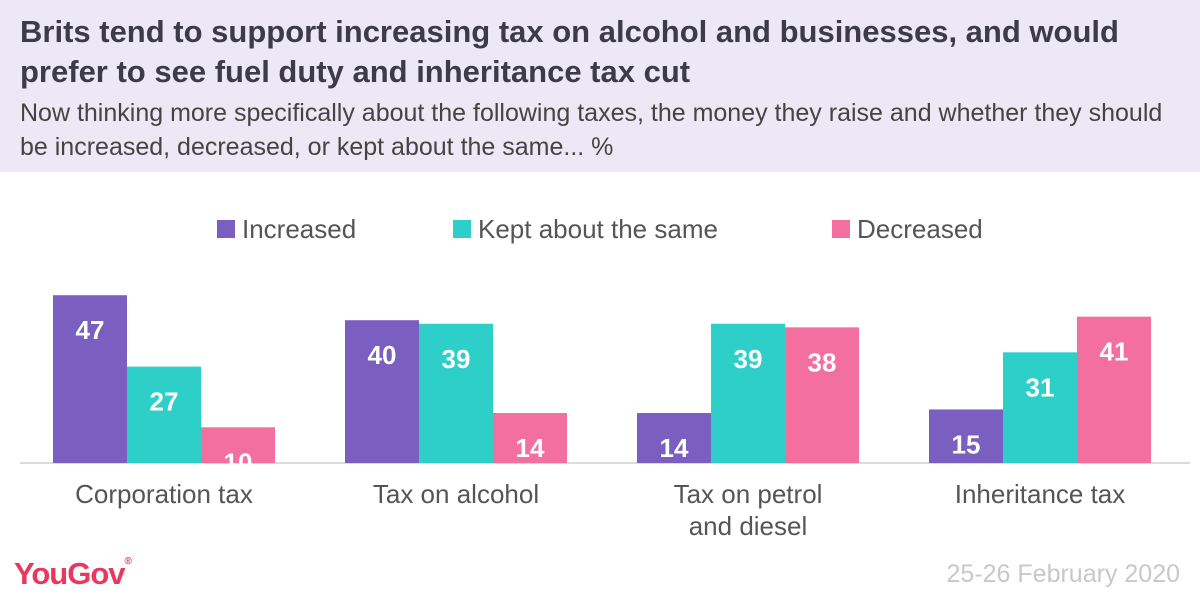 The height and width of the screenshot is (603, 1200). I want to click on bar-inheritance-tax-decreased, so click(1114, 389).